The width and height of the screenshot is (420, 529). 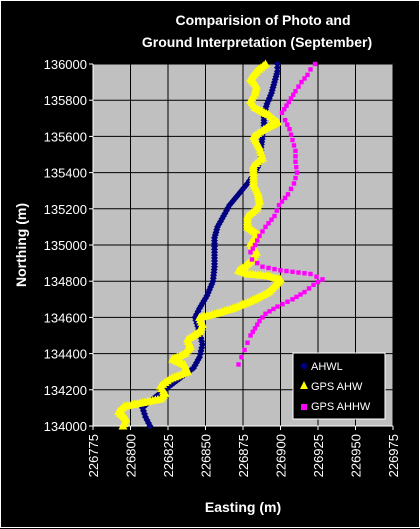 What do you see at coordinates (65, 390) in the screenshot?
I see `y-tick-label: 134200` at bounding box center [65, 390].